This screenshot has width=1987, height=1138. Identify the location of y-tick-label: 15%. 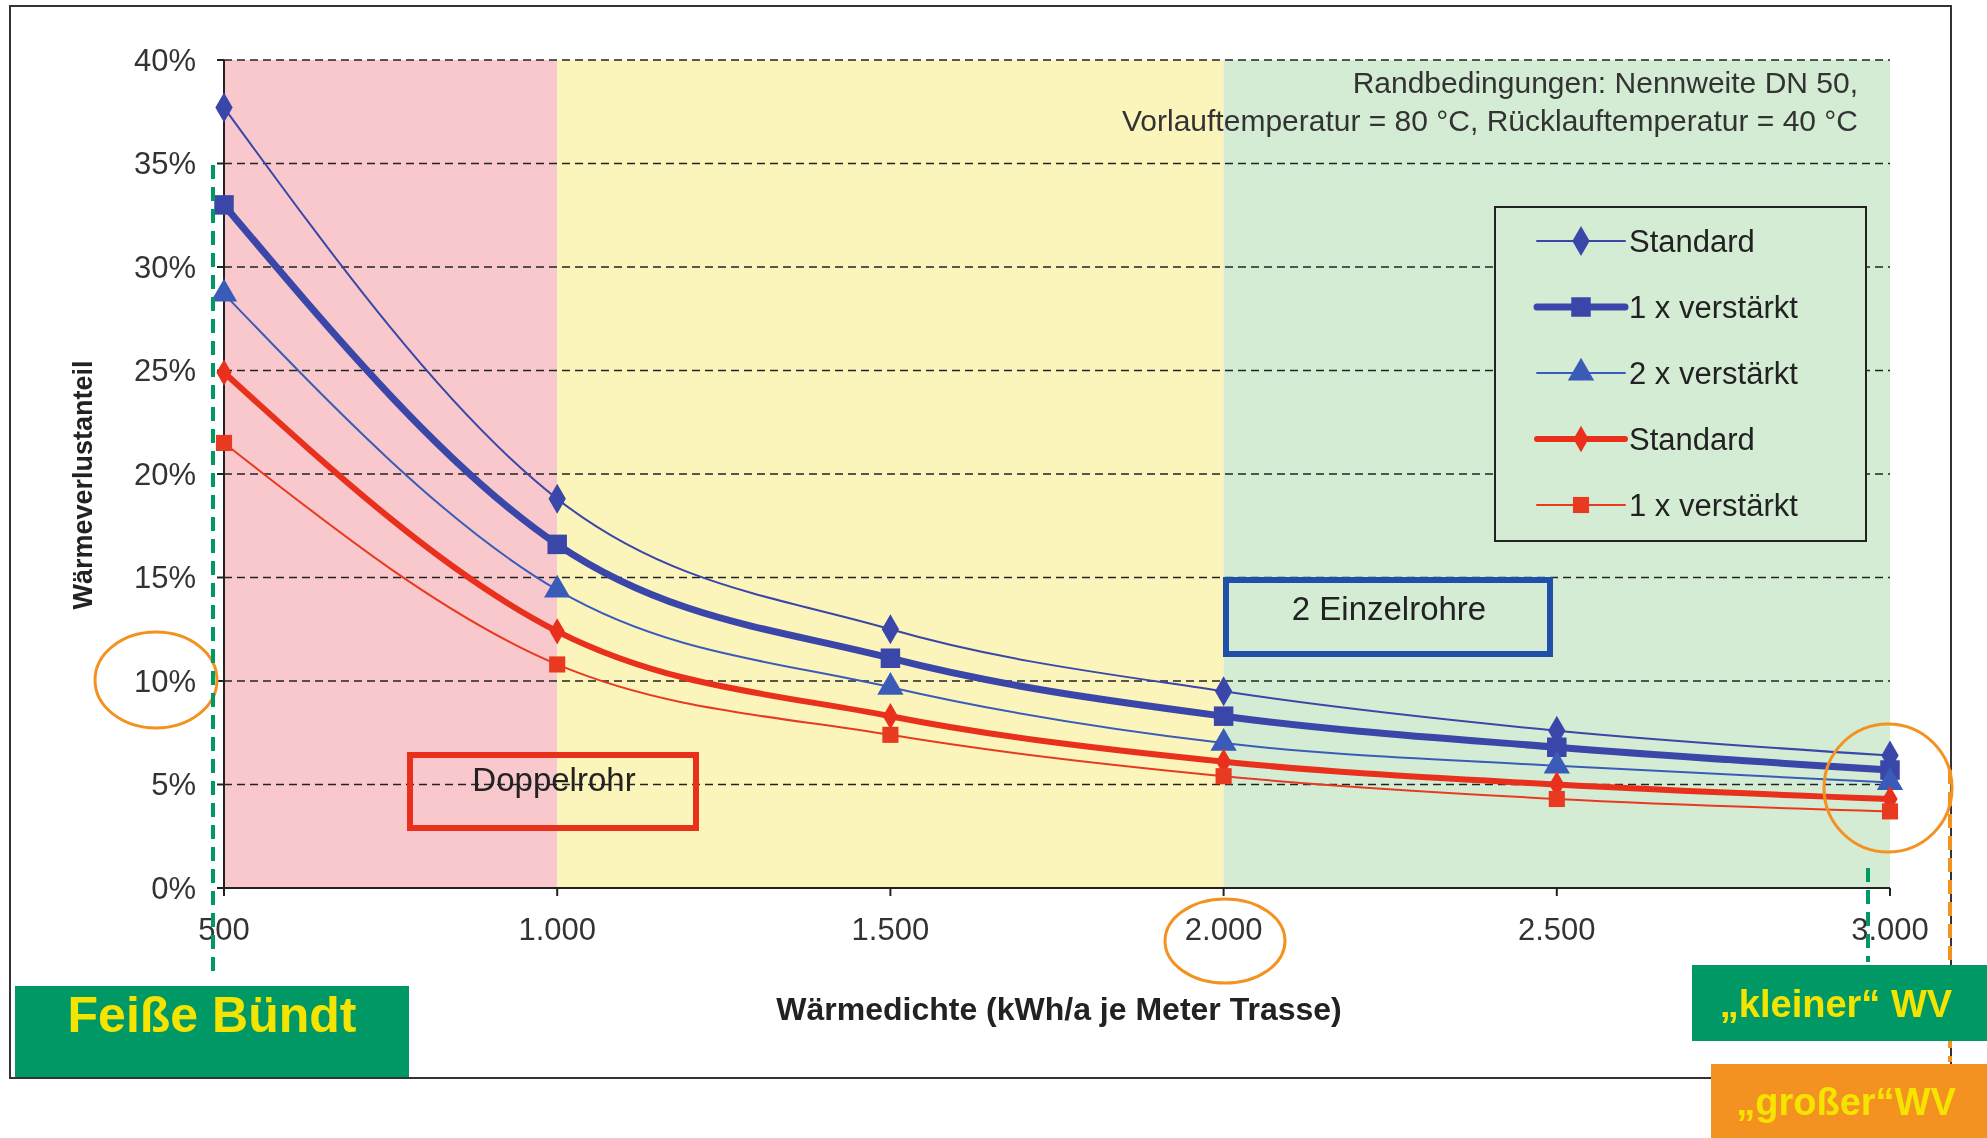
(164, 578).